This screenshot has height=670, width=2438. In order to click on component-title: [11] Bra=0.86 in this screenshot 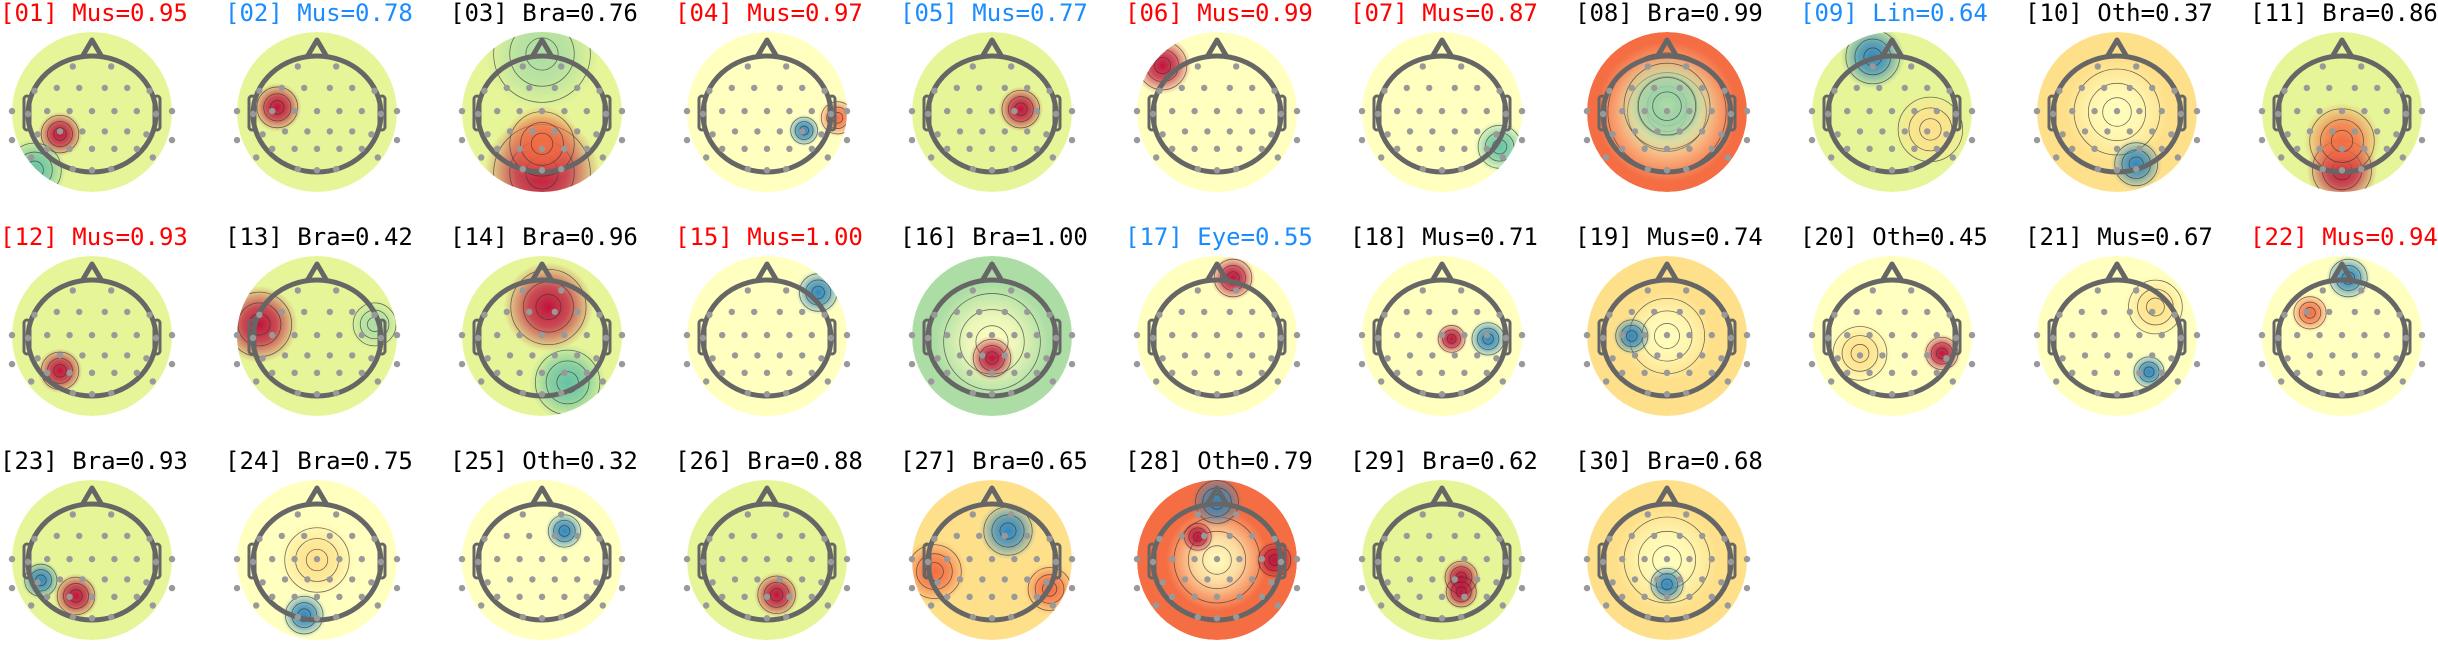, I will do `click(2344, 13)`.